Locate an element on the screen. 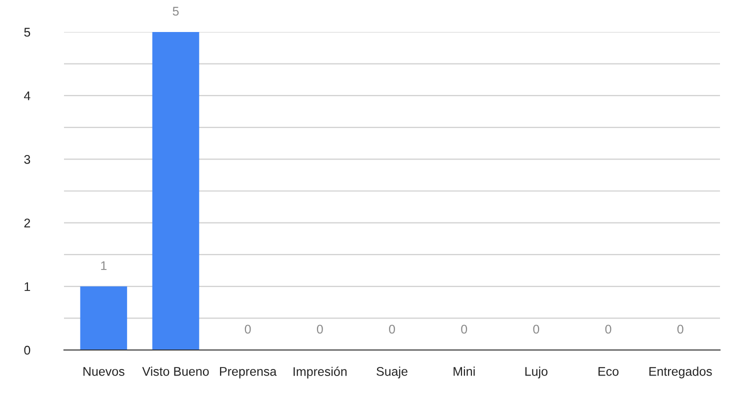 The image size is (740, 406). x-tick-label: Visto Bueno is located at coordinates (175, 371).